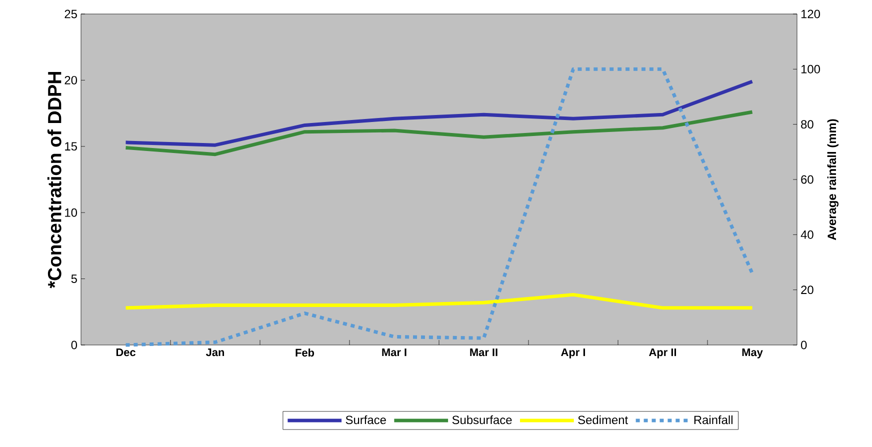 Image resolution: width=872 pixels, height=447 pixels. What do you see at coordinates (126, 352) in the screenshot?
I see `x-tick-label: Dec` at bounding box center [126, 352].